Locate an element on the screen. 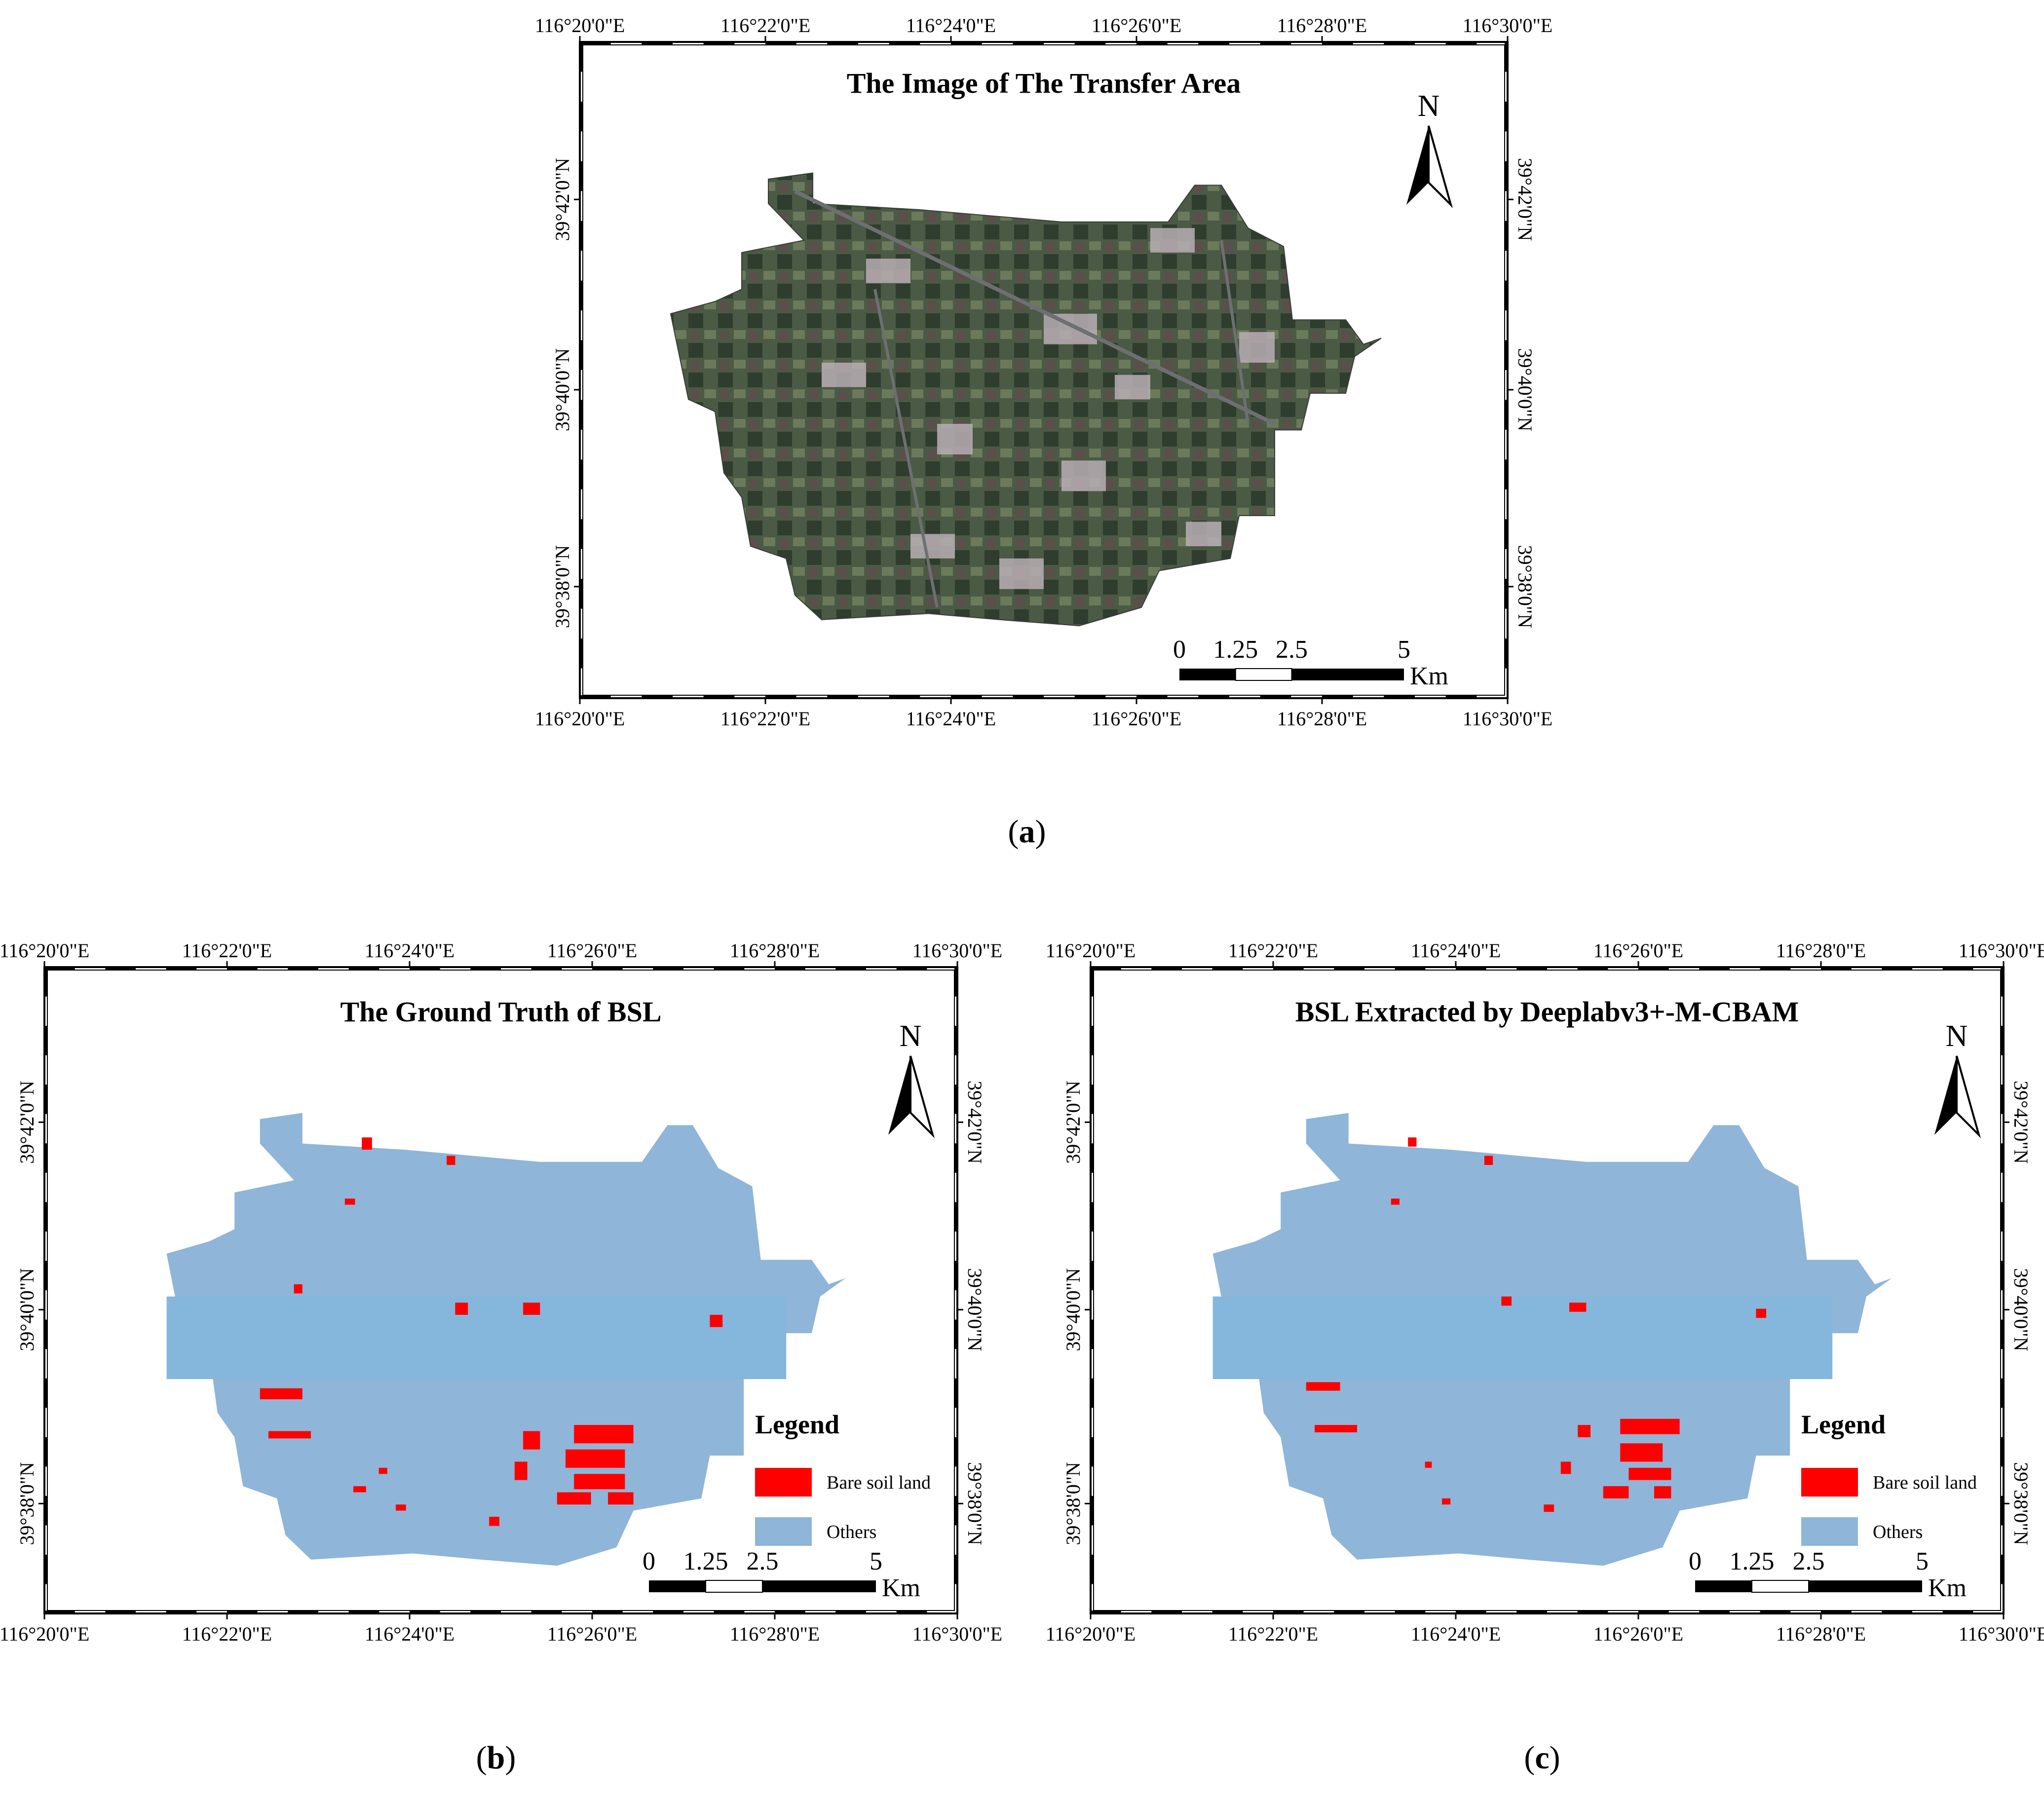  lat-tick-label-left: 39°42'0"N is located at coordinates (27, 1122).